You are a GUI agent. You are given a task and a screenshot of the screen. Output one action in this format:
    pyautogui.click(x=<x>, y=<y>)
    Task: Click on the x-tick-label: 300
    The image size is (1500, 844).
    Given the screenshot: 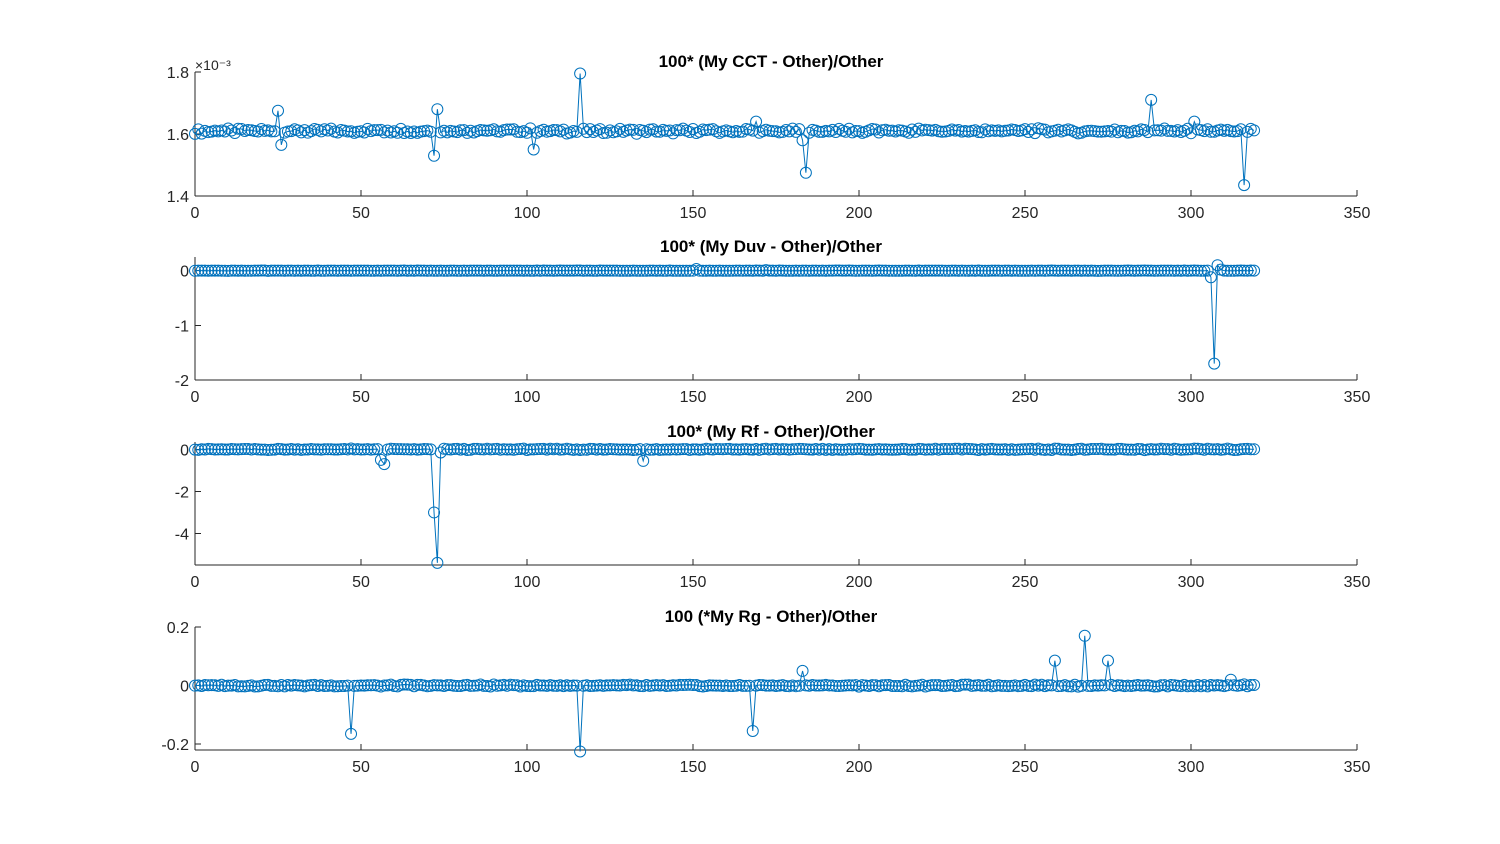 What is the action you would take?
    pyautogui.click(x=1191, y=582)
    